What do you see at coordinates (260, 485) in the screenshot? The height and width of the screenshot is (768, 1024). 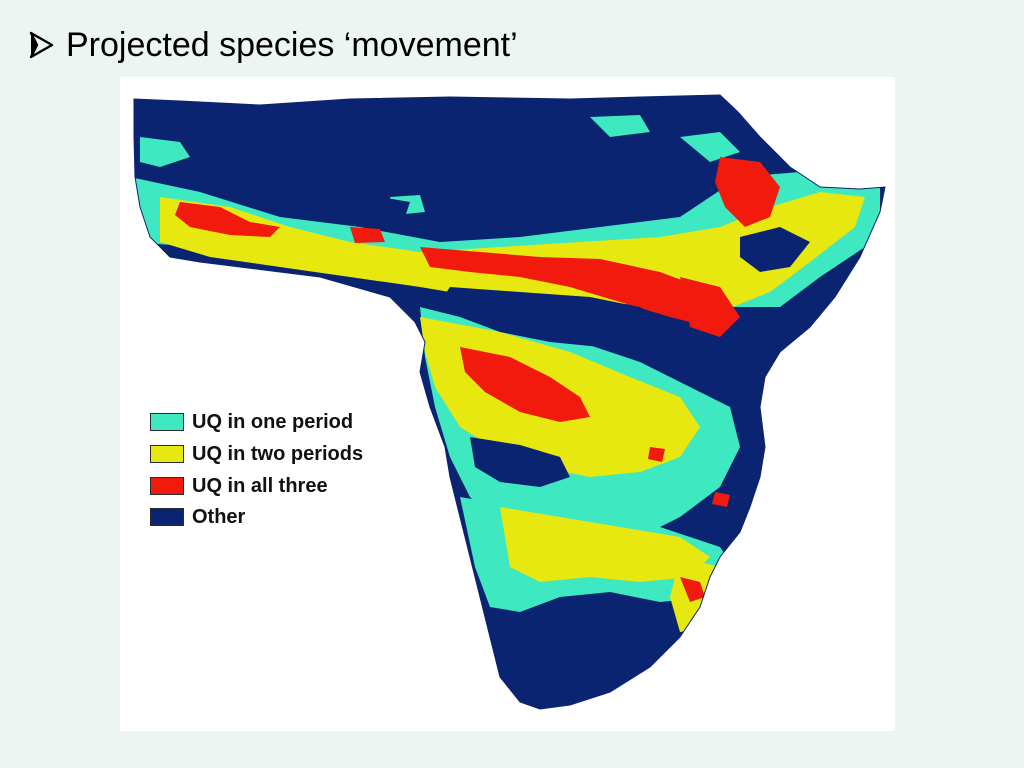 I see `legend-label-all-three: UQ in all three` at bounding box center [260, 485].